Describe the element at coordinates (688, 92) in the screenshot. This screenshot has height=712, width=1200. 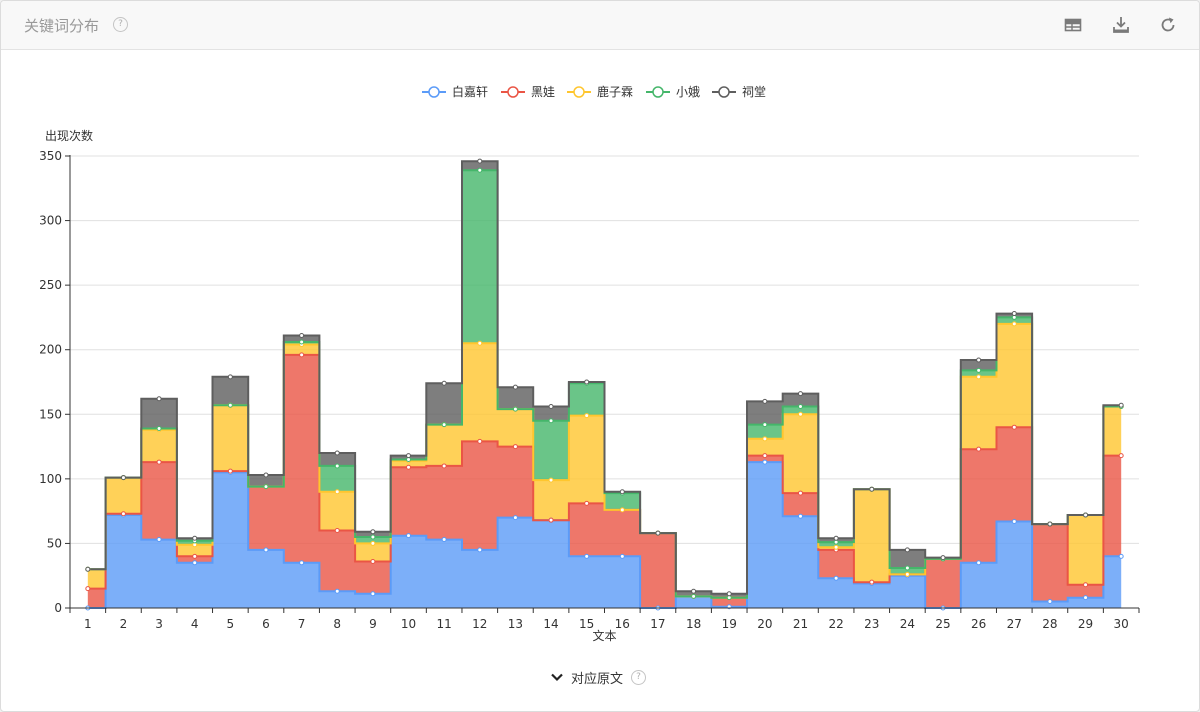
I see `legend-label: 小娥` at that location.